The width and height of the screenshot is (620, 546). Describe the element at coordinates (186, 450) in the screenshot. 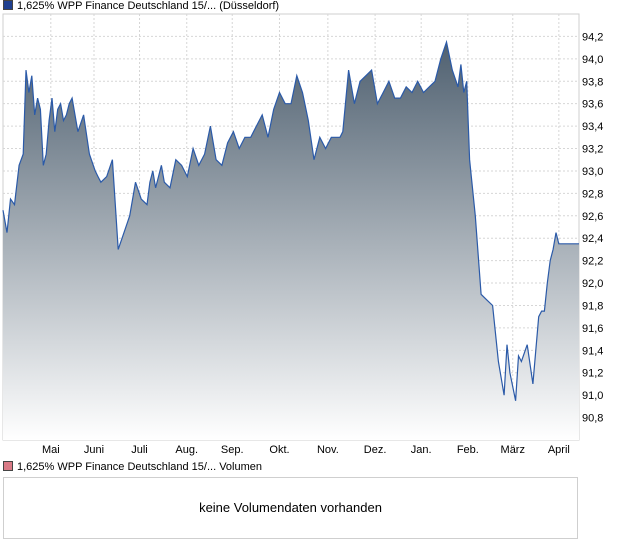

I see `x-tick-label: Aug.` at that location.